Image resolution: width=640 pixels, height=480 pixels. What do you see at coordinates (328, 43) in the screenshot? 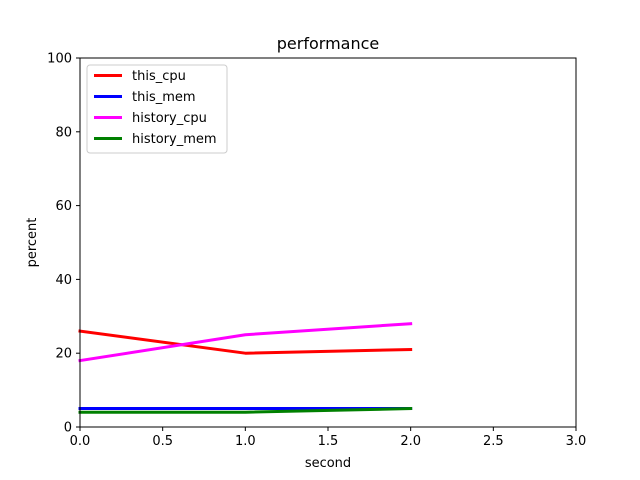
I see `chart-title: performance` at bounding box center [328, 43].